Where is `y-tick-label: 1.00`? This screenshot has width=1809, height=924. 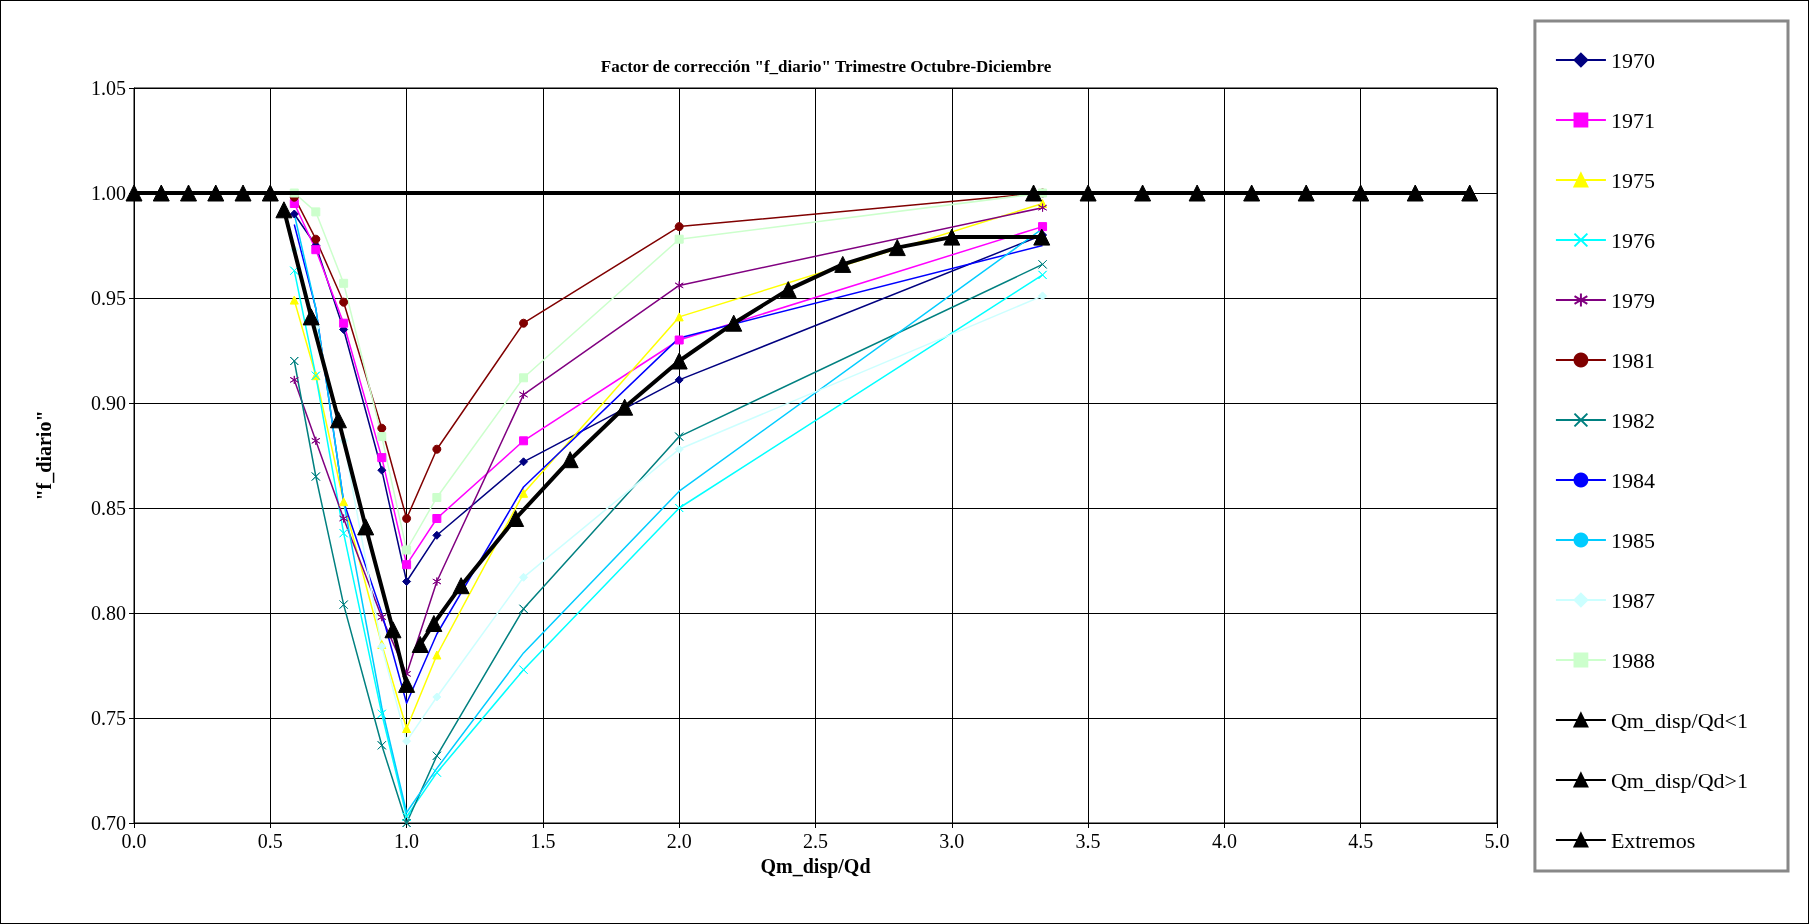
y-tick-label: 1.00 is located at coordinates (108, 193).